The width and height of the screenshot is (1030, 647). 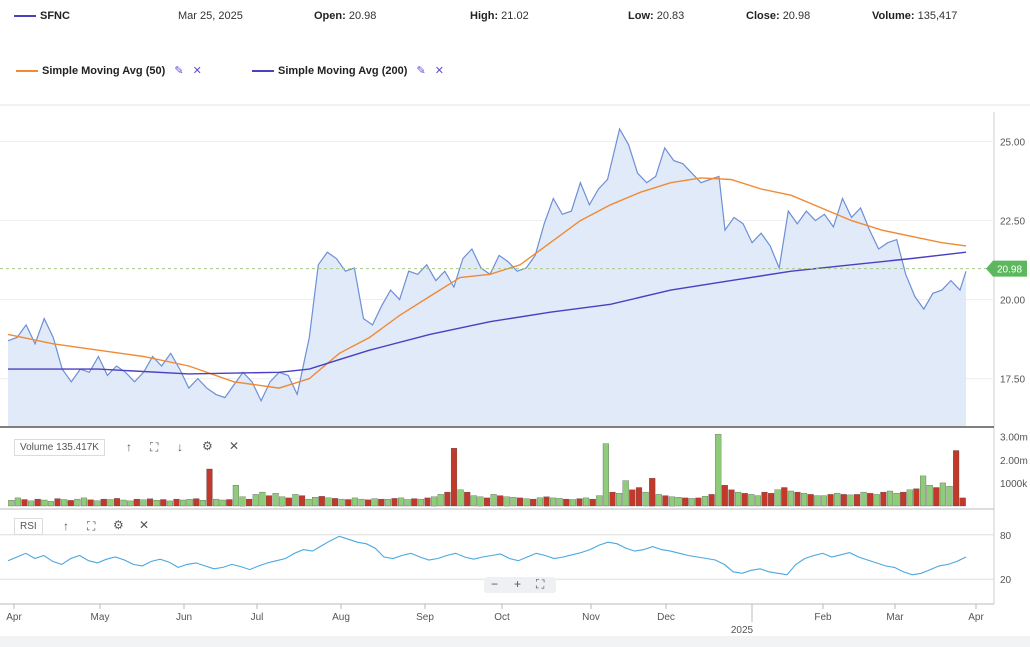 What do you see at coordinates (495, 584) in the screenshot?
I see `zoom-out-button: −` at bounding box center [495, 584].